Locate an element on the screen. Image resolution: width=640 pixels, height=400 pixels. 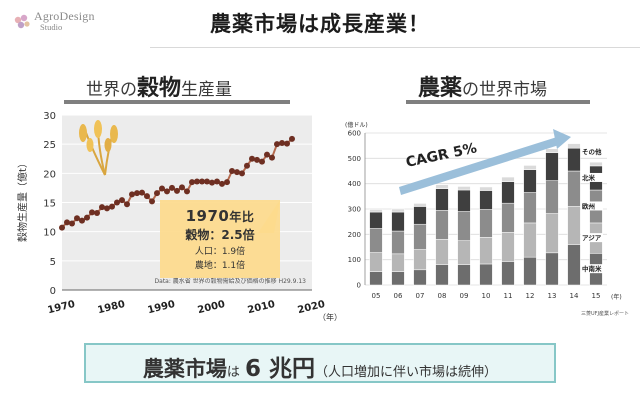
grain-y-tick-label: 15 is located at coordinates (49, 204).